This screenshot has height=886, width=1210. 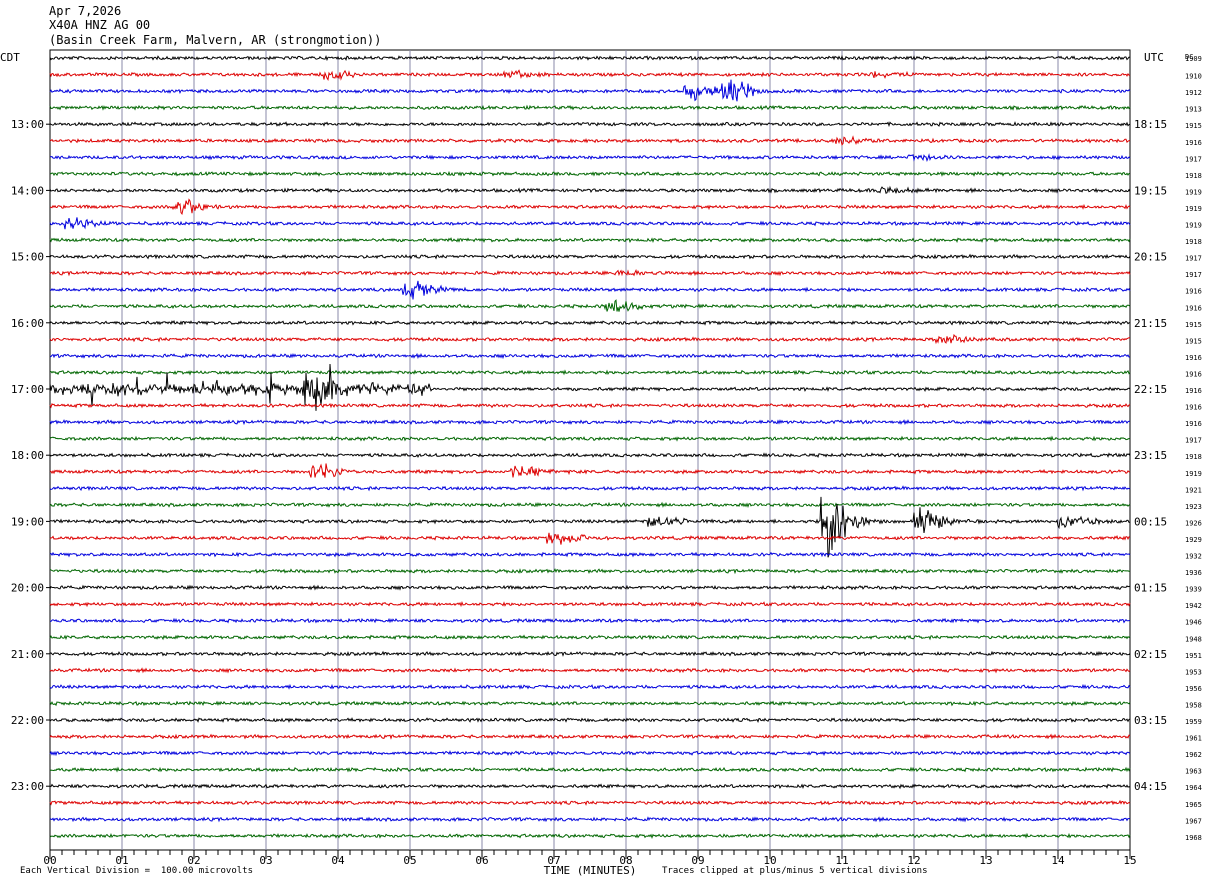 I want to click on utc-hour-label: 01:15, so click(x=1150, y=588).